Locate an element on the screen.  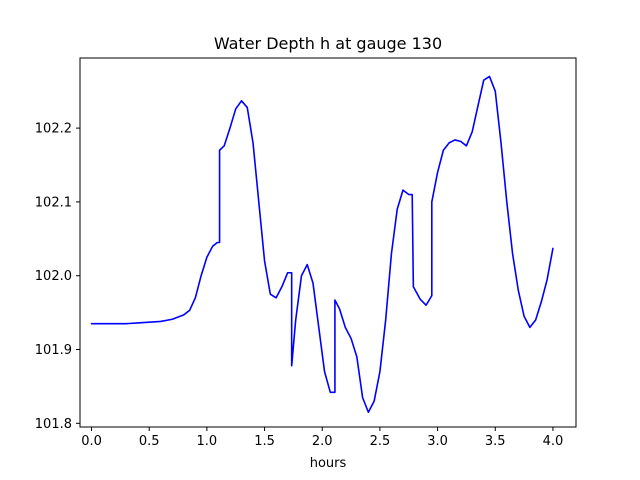
y-tick-label: 101.9 is located at coordinates (53, 350).